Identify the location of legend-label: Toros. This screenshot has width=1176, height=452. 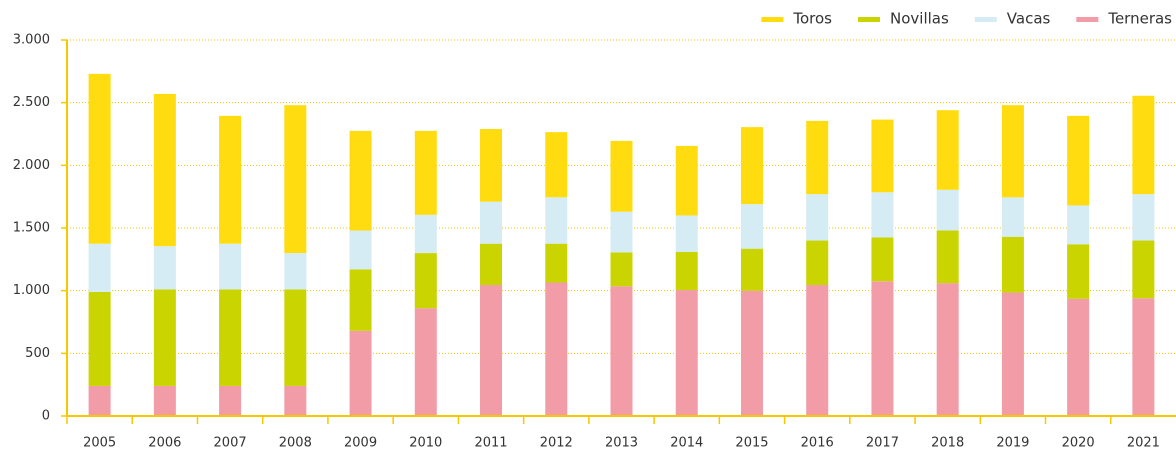
(812, 19).